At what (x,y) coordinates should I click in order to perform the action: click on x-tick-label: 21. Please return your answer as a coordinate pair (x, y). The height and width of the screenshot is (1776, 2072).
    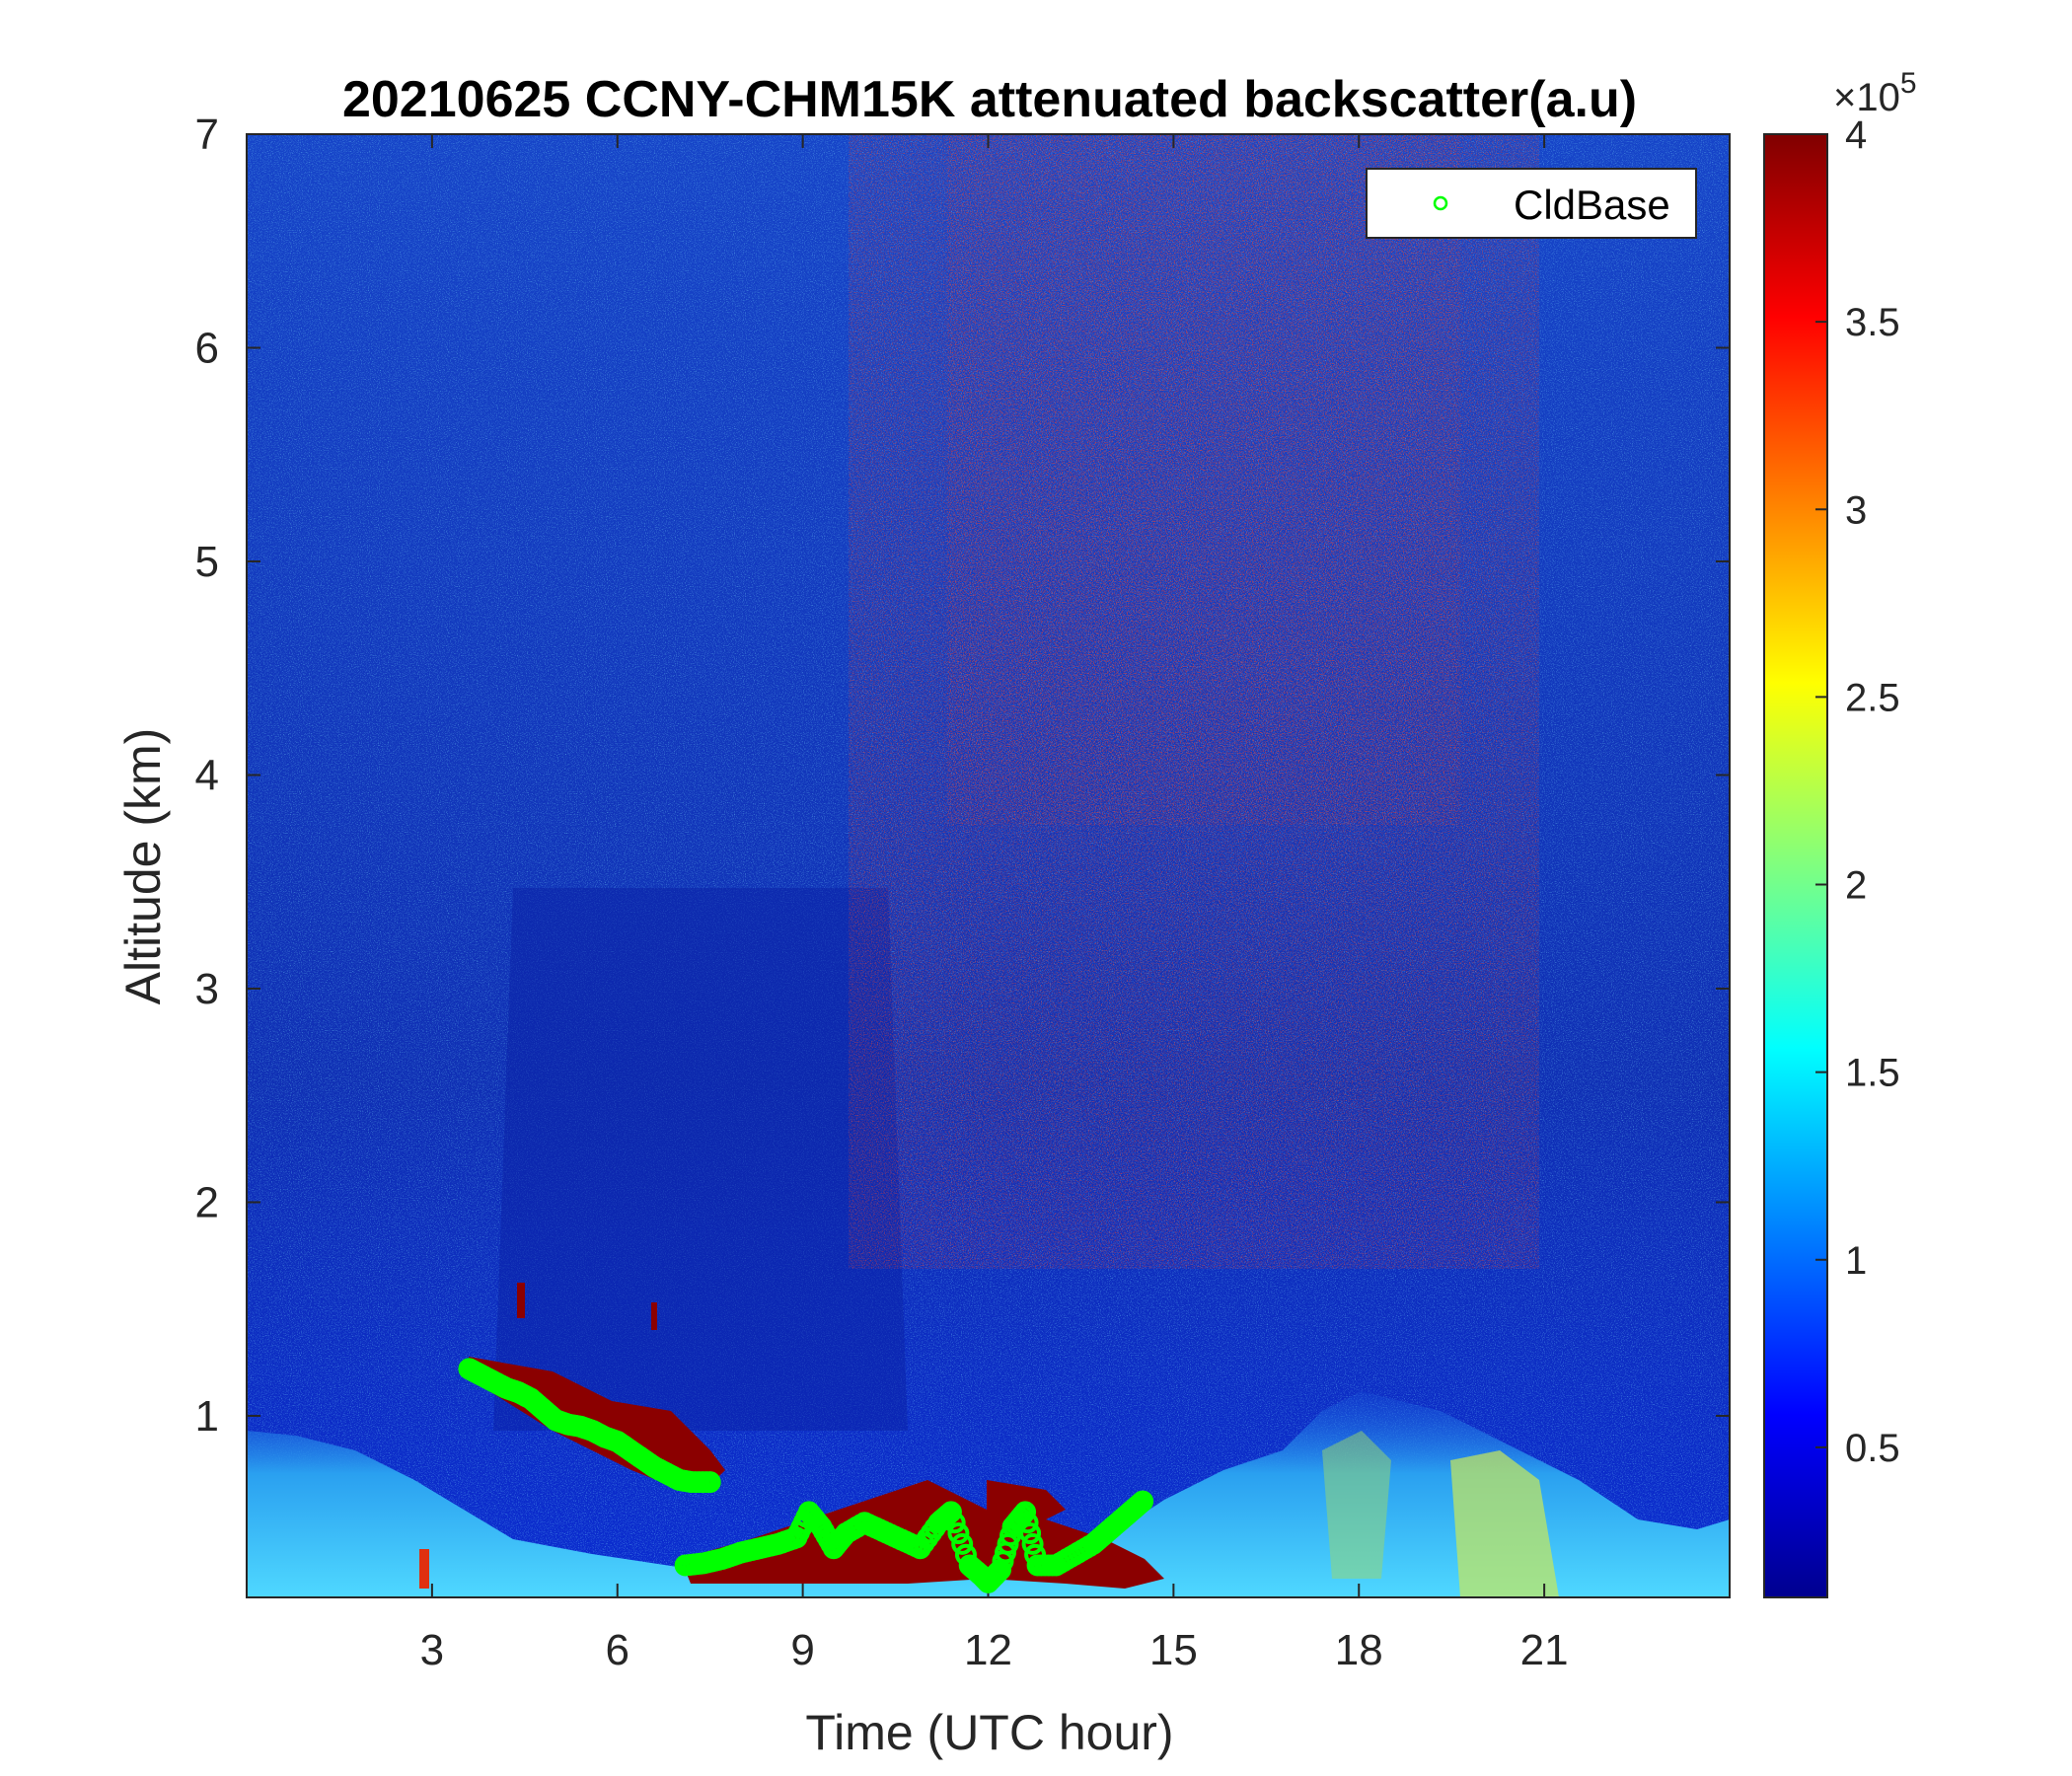
    Looking at the image, I should click on (1544, 1650).